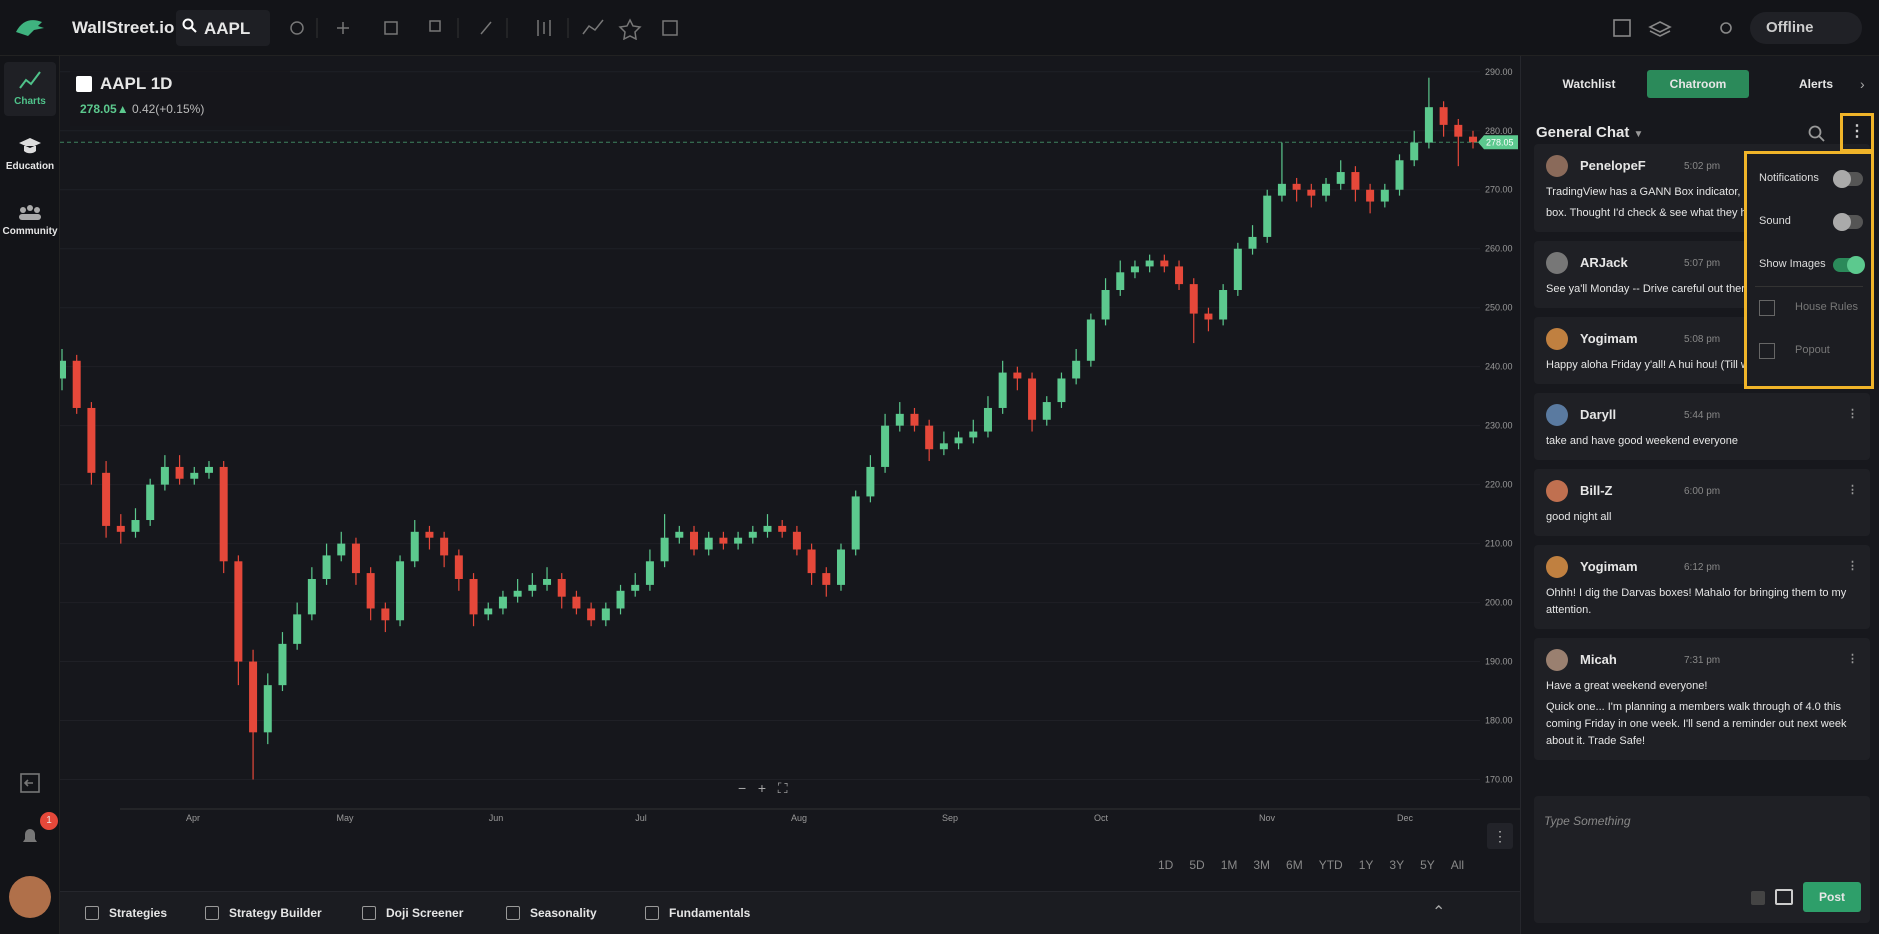  I want to click on menu-item: Notifications, so click(1809, 179).